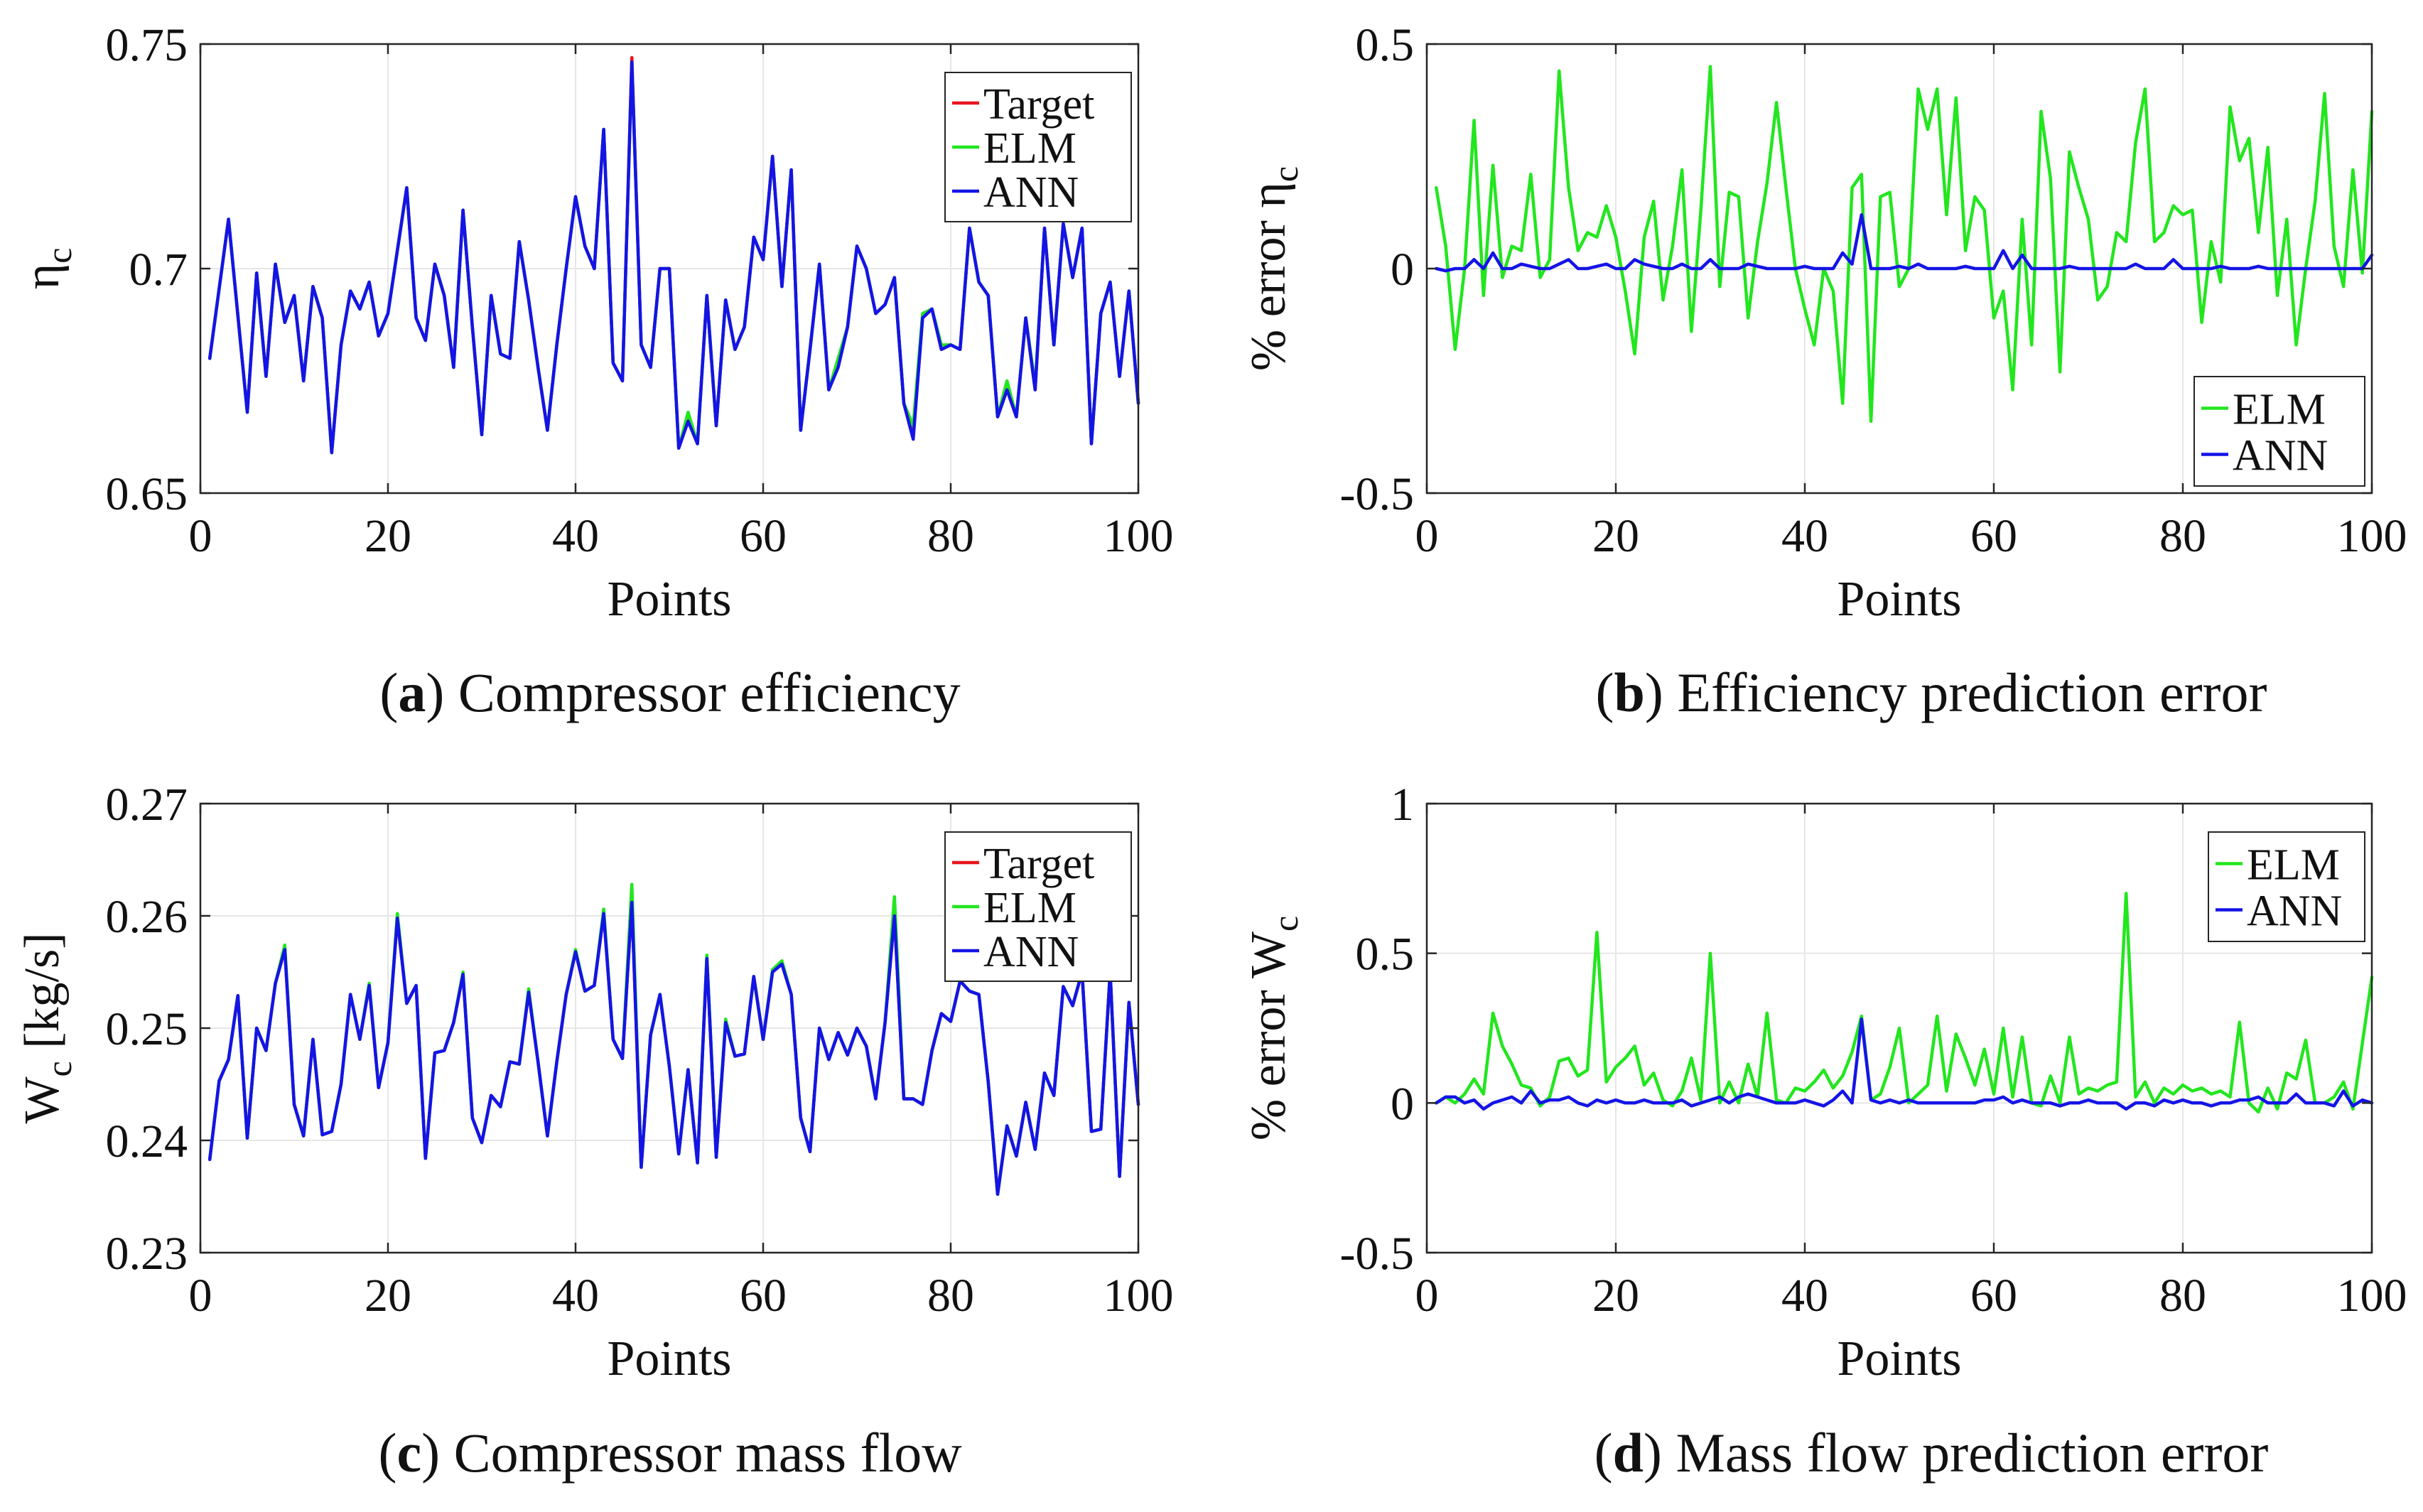 The height and width of the screenshot is (1512, 2423). I want to click on y-tick-label: 0.27, so click(147, 805).